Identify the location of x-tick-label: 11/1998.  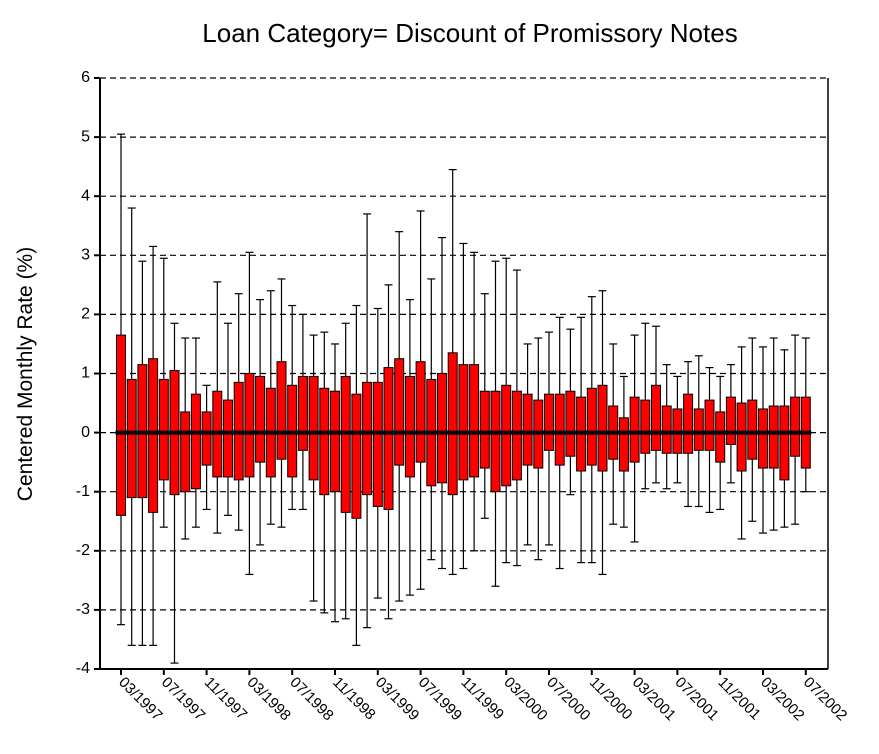
(354, 699).